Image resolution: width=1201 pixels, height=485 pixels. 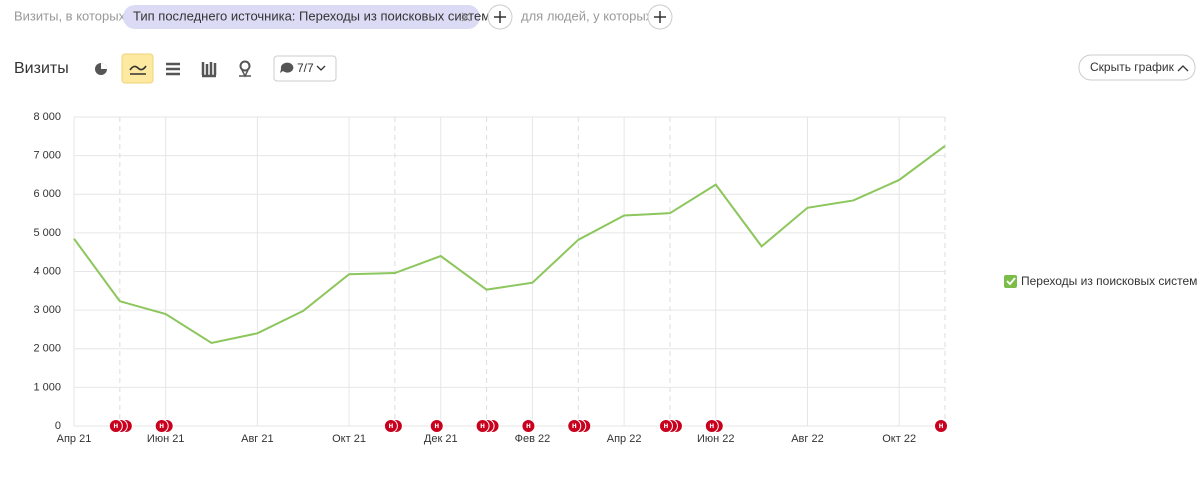 I want to click on chart-type-pie, so click(x=101, y=69).